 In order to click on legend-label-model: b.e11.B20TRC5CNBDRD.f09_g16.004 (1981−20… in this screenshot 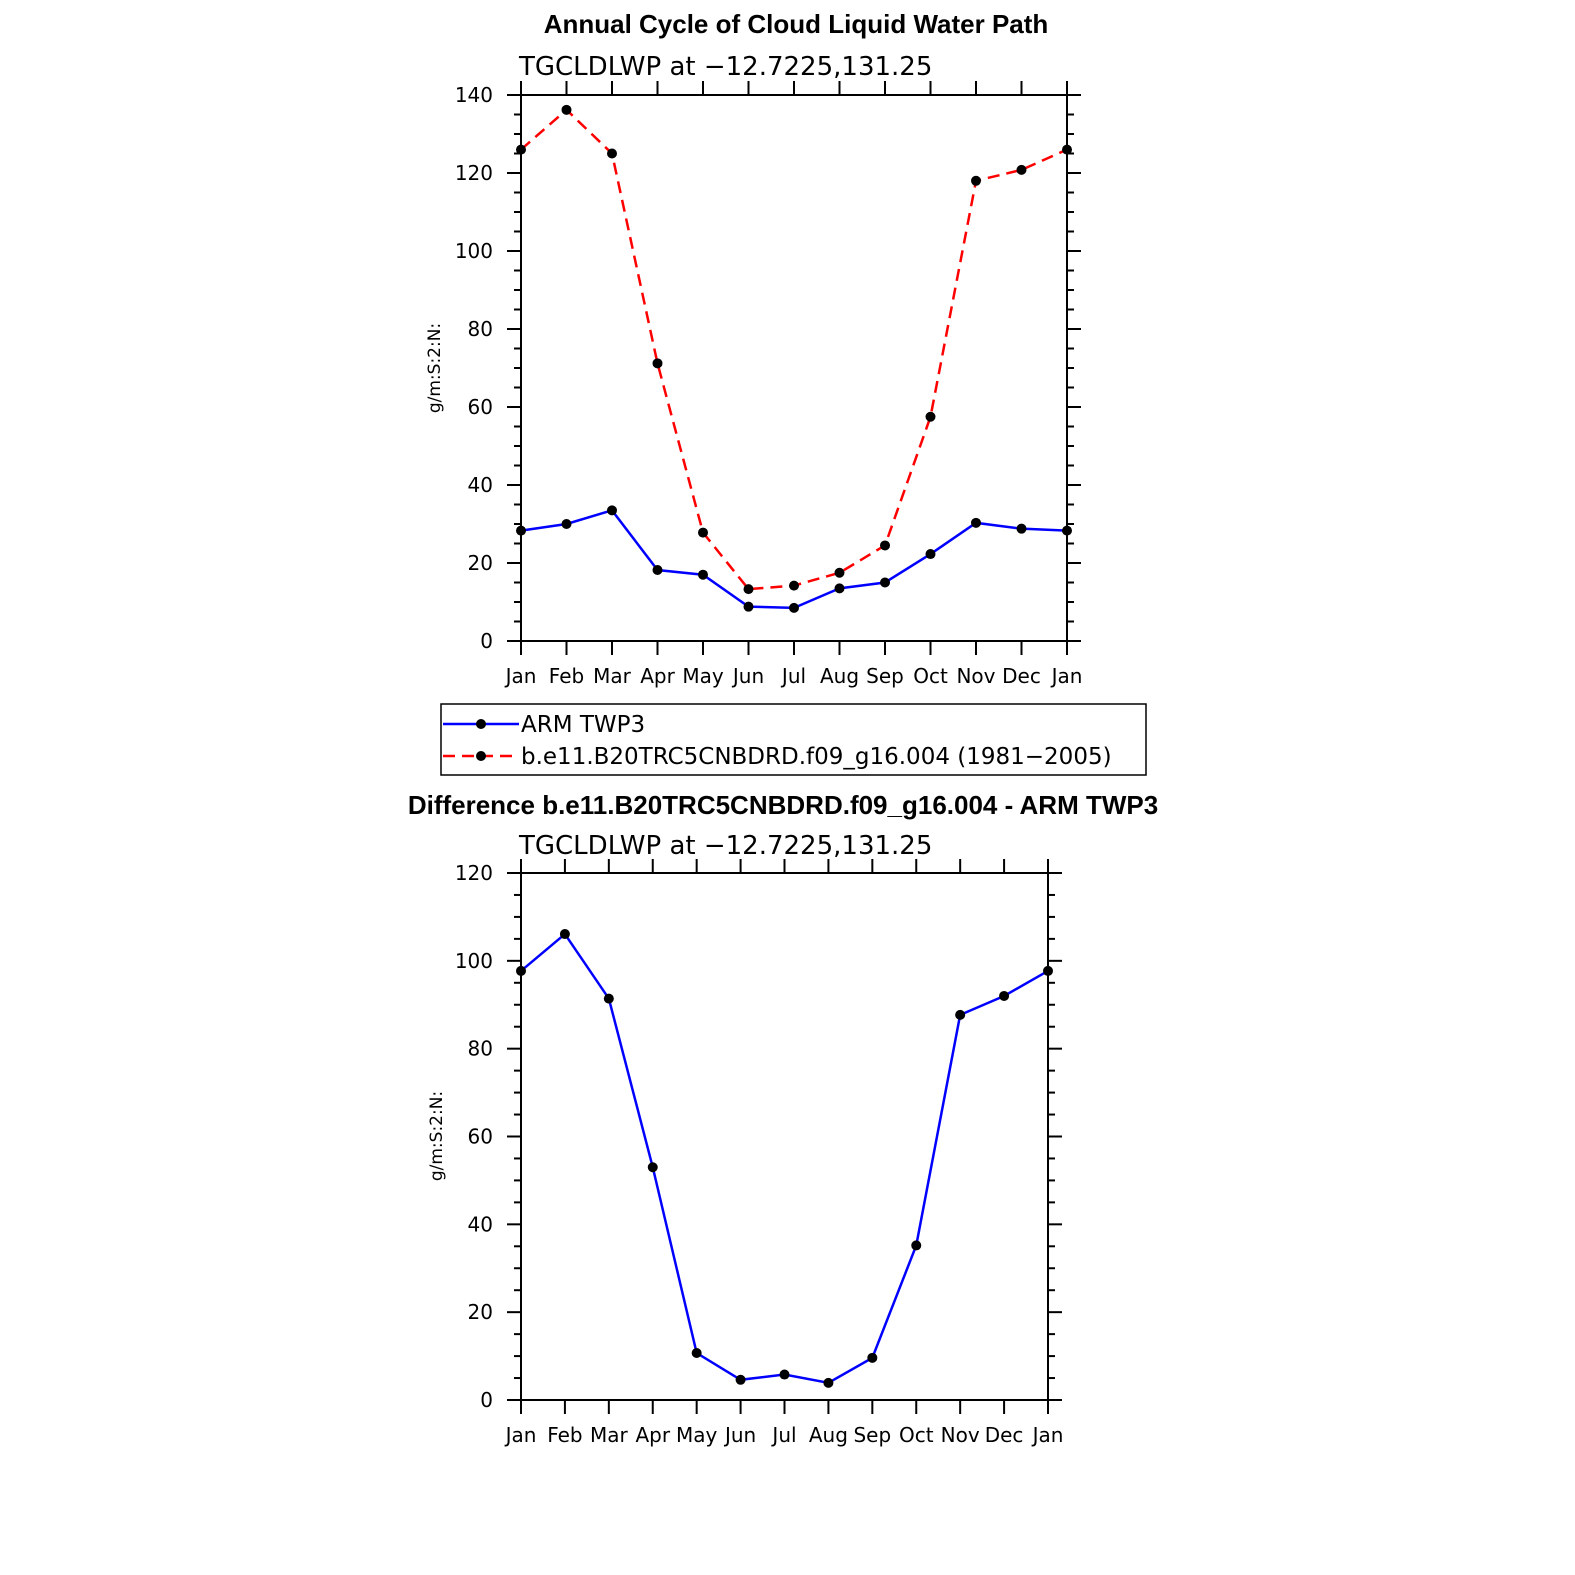, I will do `click(816, 757)`.